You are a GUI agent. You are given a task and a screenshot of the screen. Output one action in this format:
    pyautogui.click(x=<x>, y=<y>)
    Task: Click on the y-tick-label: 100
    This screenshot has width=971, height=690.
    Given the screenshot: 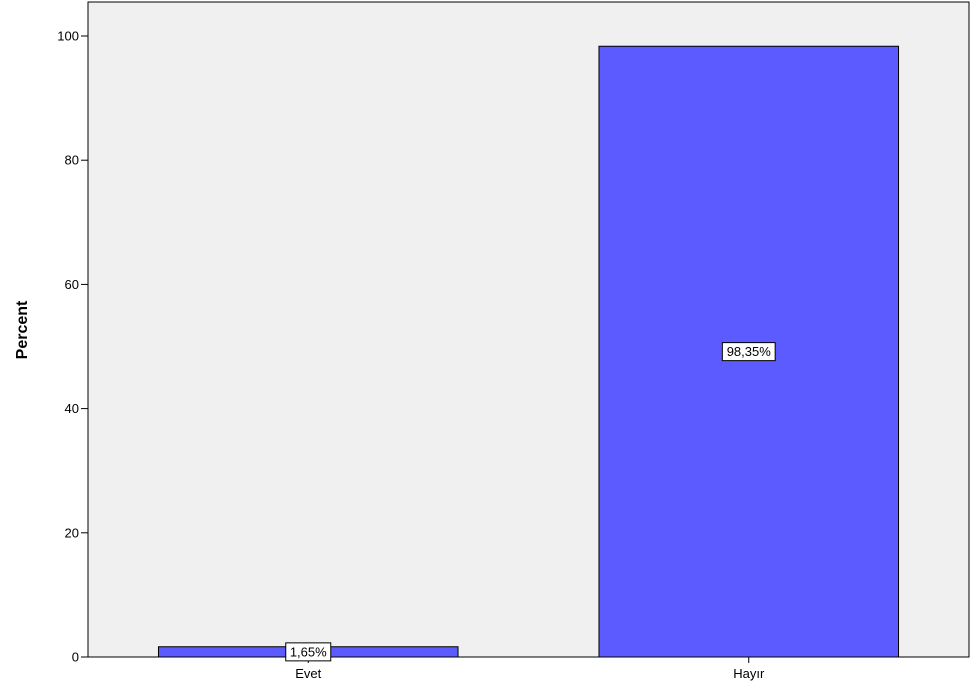 What is the action you would take?
    pyautogui.click(x=68, y=36)
    